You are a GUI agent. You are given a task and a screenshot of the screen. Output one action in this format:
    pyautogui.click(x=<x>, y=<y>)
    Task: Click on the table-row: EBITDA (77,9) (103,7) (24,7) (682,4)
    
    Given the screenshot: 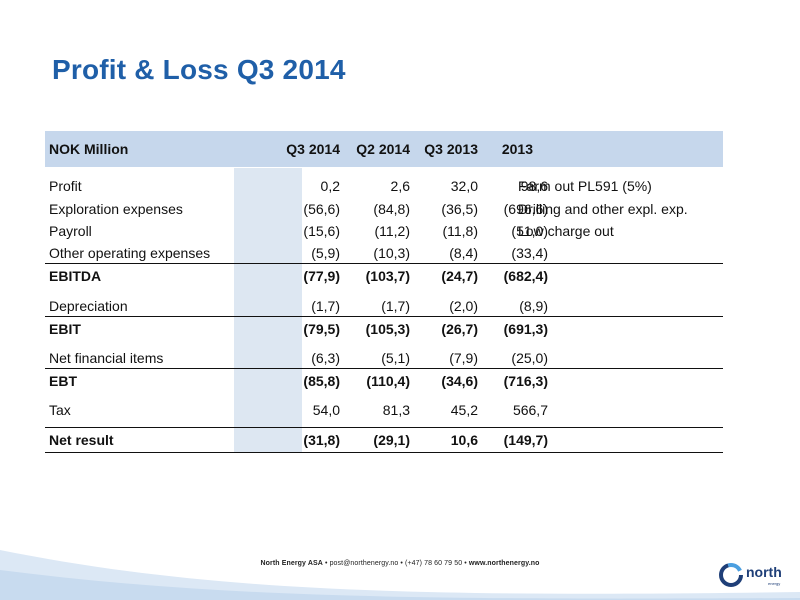 What is the action you would take?
    pyautogui.click(x=384, y=276)
    